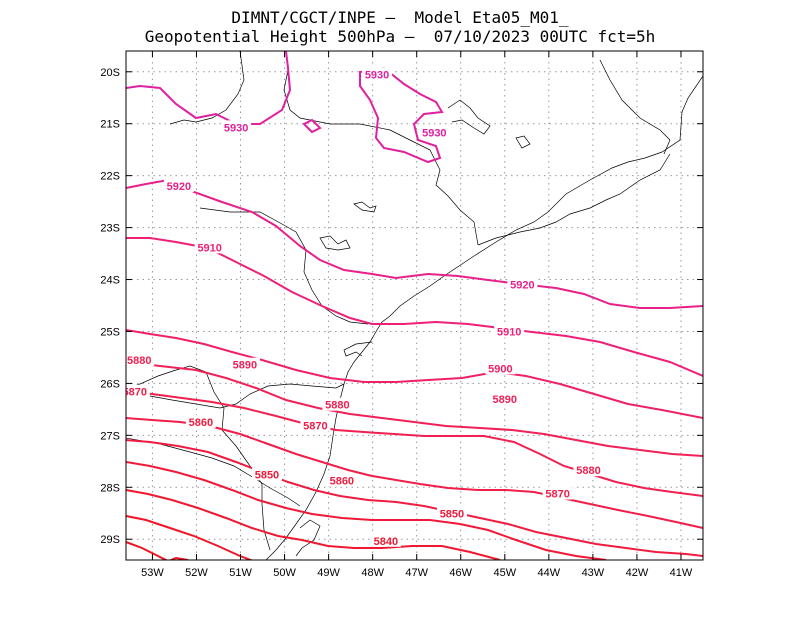  Describe the element at coordinates (235, 396) in the screenshot. I see `state-border-pr-sc` at that location.